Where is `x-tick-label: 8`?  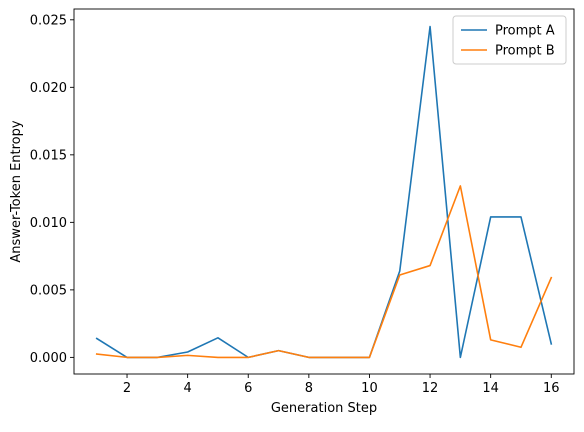
x-tick-label: 8 is located at coordinates (309, 388).